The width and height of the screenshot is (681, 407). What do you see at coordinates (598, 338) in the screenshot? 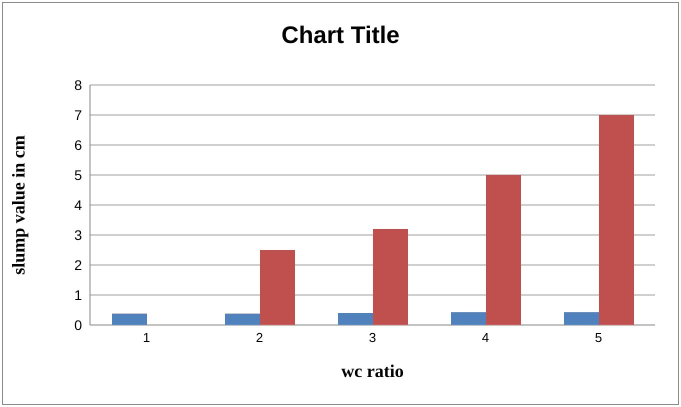
I see `x-tick-label: 5` at bounding box center [598, 338].